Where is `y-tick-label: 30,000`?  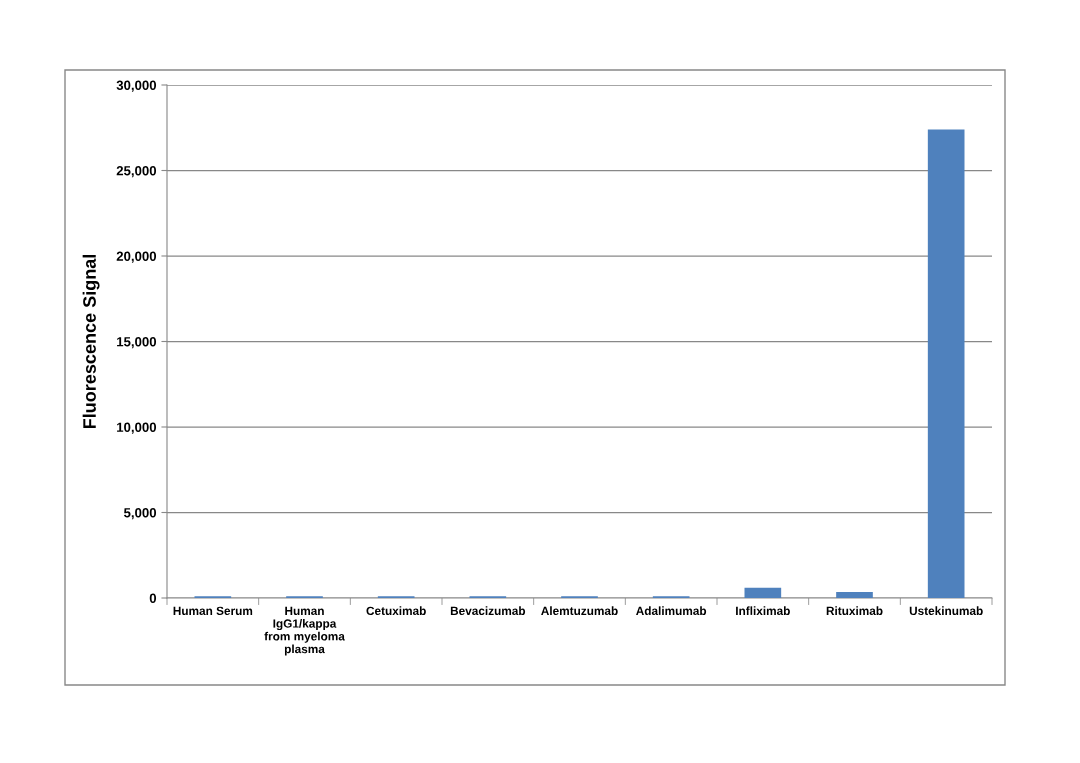
y-tick-label: 30,000 is located at coordinates (136, 86).